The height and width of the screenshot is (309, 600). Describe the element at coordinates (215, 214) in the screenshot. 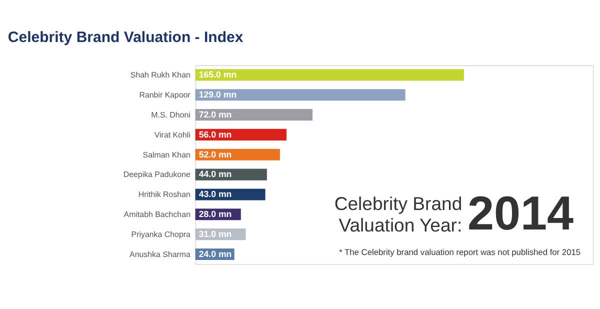

I see `data-label: 28.0 mn` at that location.